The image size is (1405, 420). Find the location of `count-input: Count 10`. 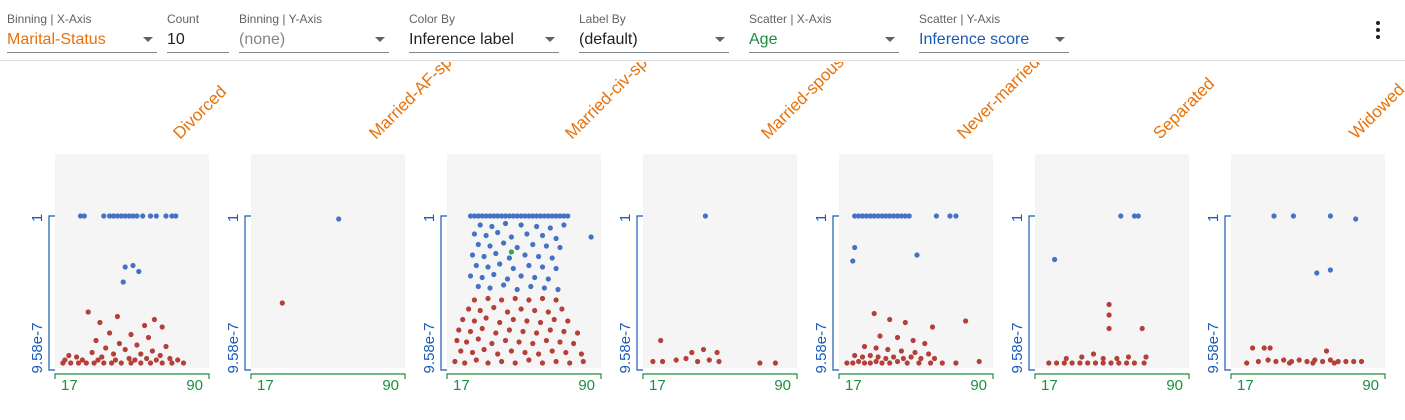

count-input: Count 10 is located at coordinates (198, 33).